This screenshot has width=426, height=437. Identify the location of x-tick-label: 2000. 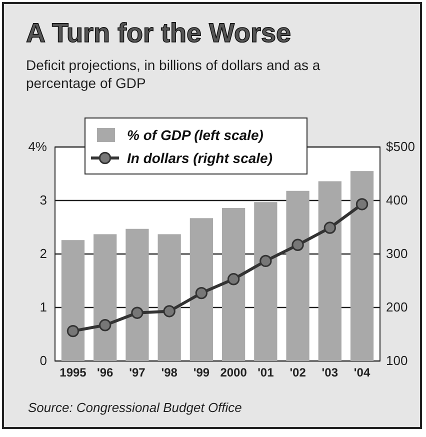
(234, 373).